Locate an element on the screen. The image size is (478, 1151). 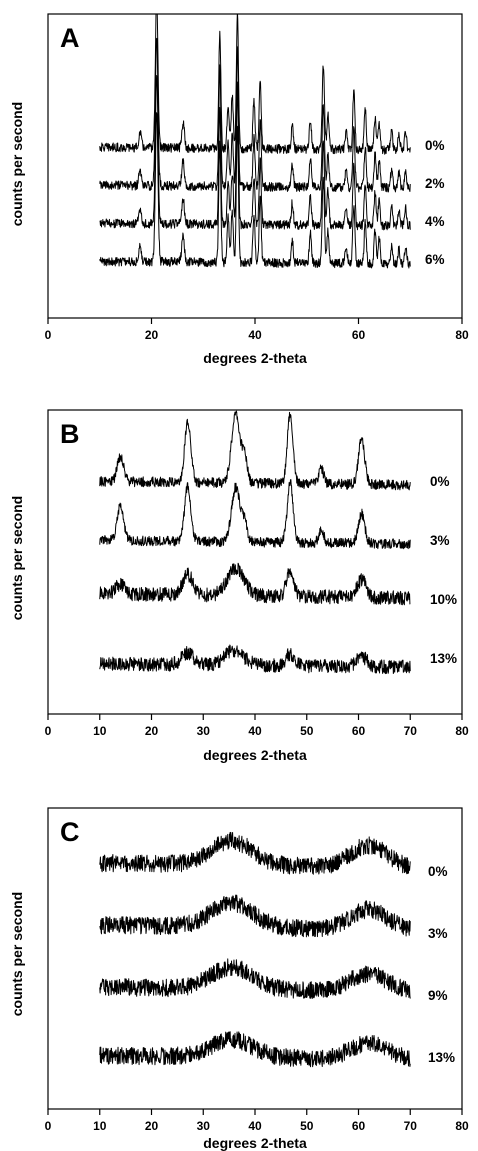
series-line-6pct is located at coordinates (255, 190).